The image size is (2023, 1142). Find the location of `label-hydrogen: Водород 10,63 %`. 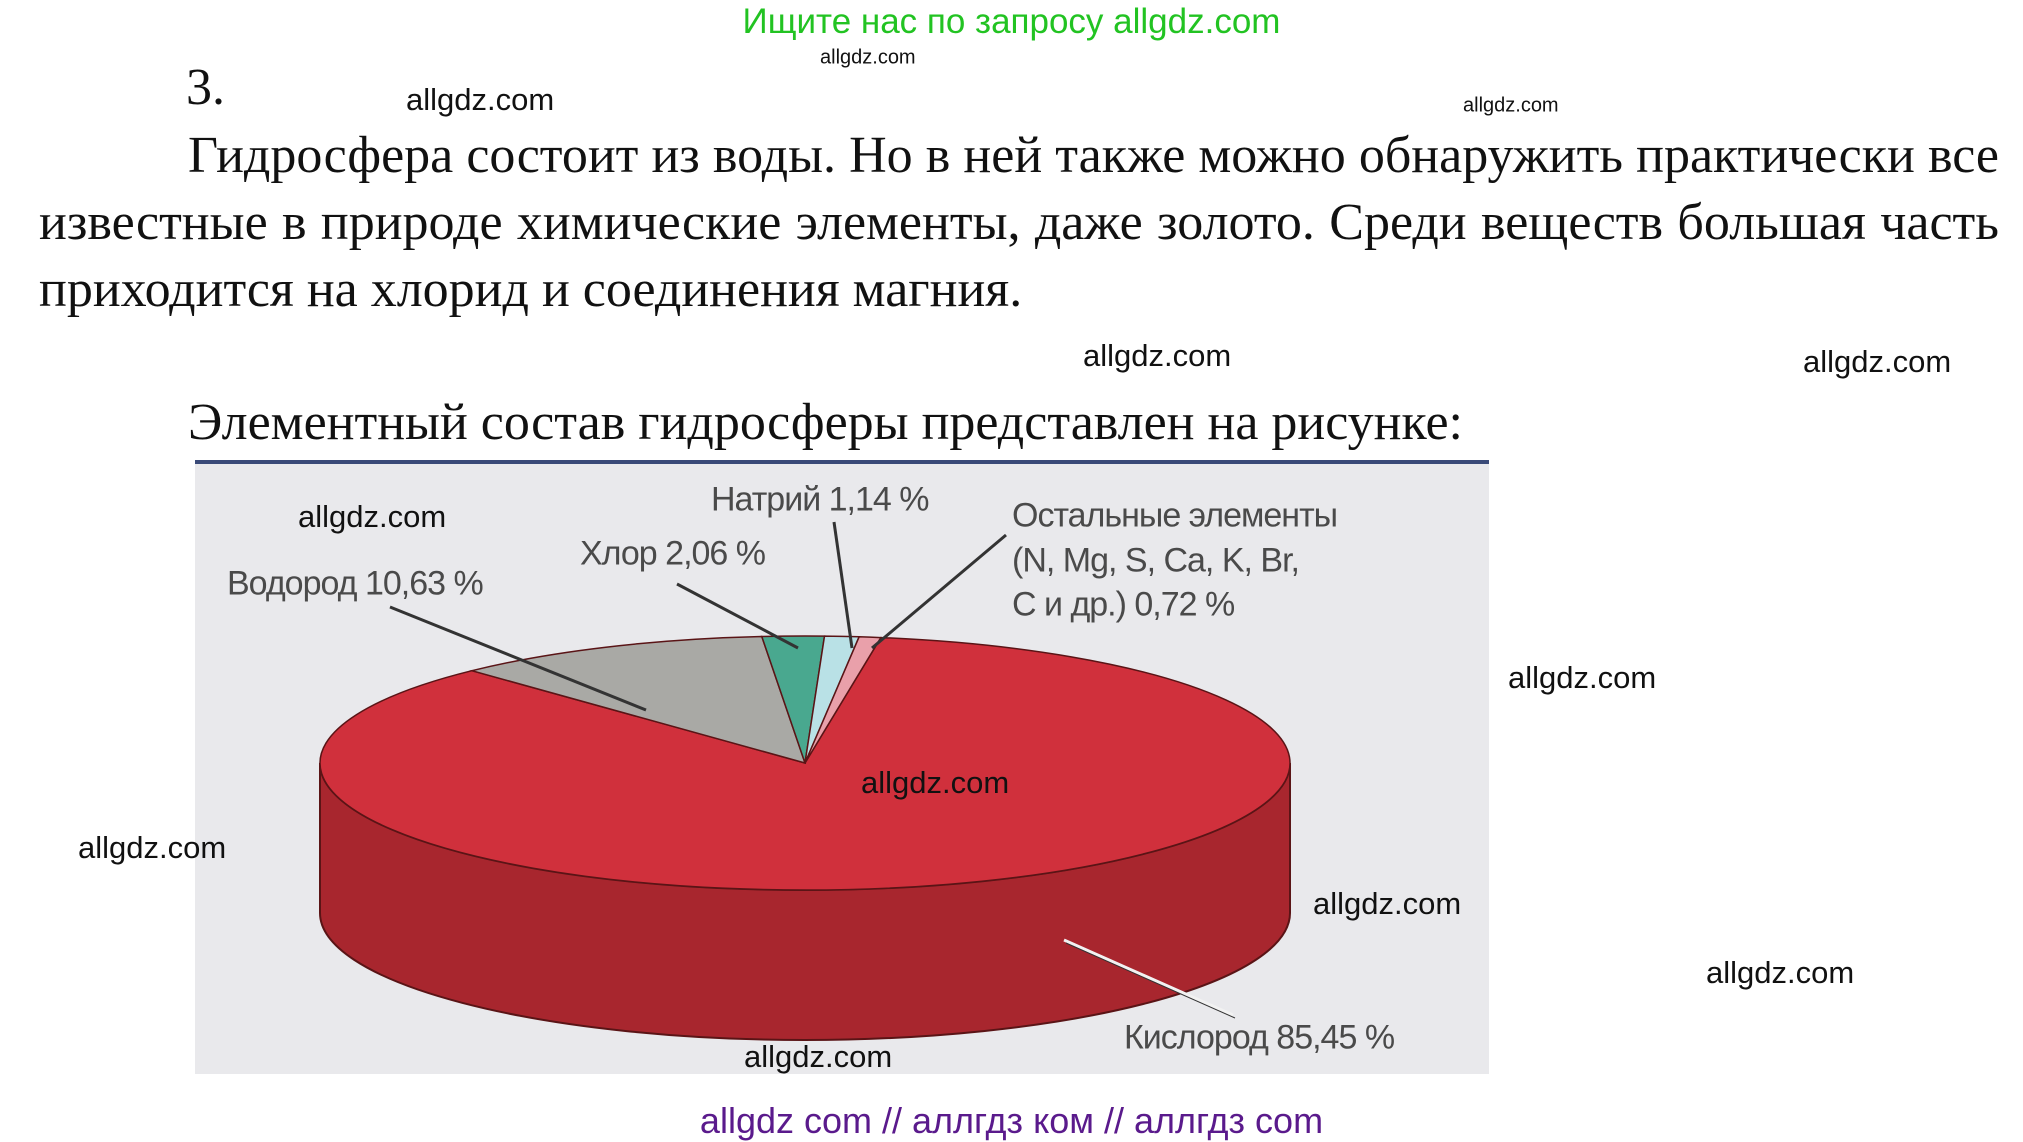

label-hydrogen: Водород 10,63 % is located at coordinates (355, 583).